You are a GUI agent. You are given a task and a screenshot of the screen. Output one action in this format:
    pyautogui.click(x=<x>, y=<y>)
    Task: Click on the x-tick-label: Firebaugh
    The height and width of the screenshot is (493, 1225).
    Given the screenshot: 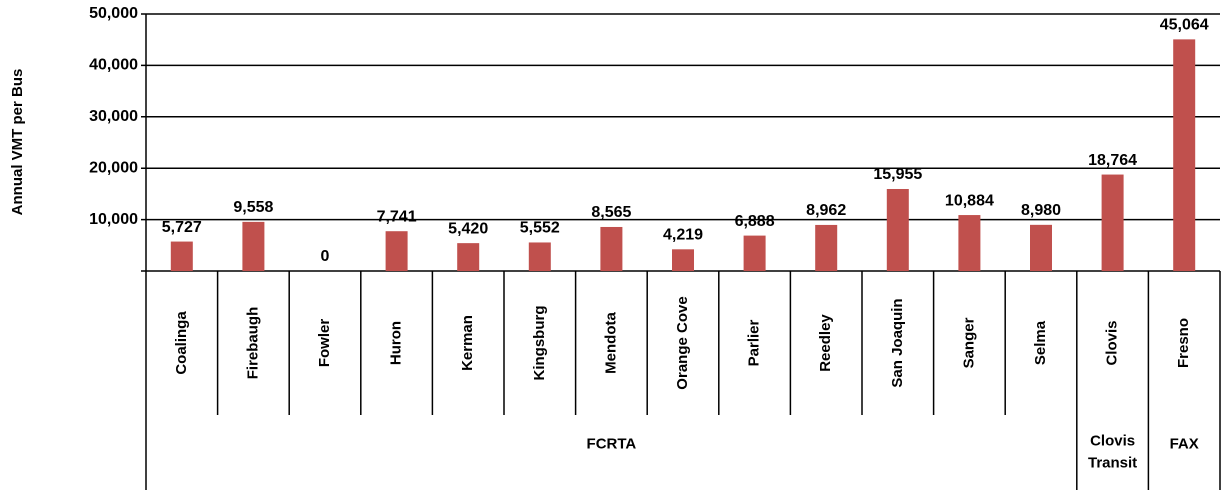 What is the action you would take?
    pyautogui.click(x=252, y=343)
    